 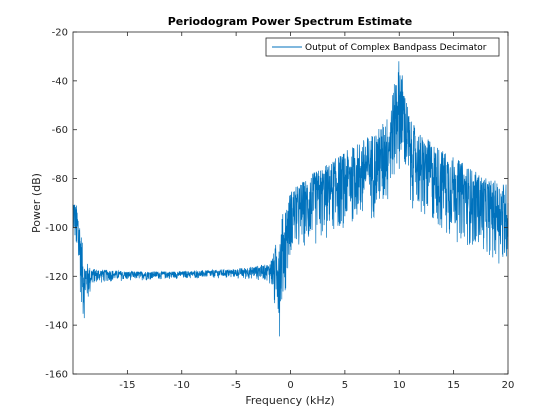 What do you see at coordinates (396, 48) in the screenshot?
I see `legend-entry: Output of Complex Bandpass Decimator` at bounding box center [396, 48].